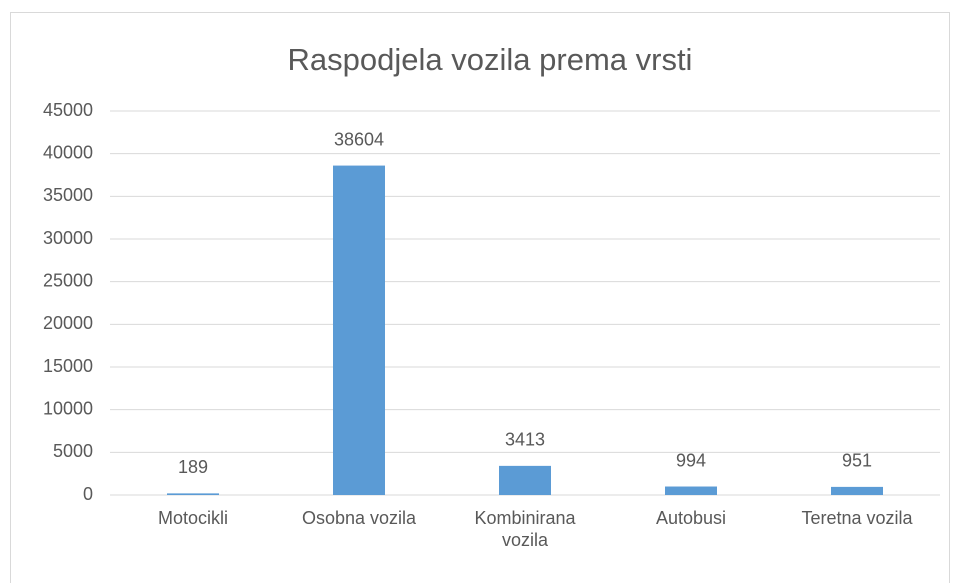 This screenshot has height=583, width=957. Describe the element at coordinates (68, 408) in the screenshot. I see `y-tick-label: 10000` at that location.